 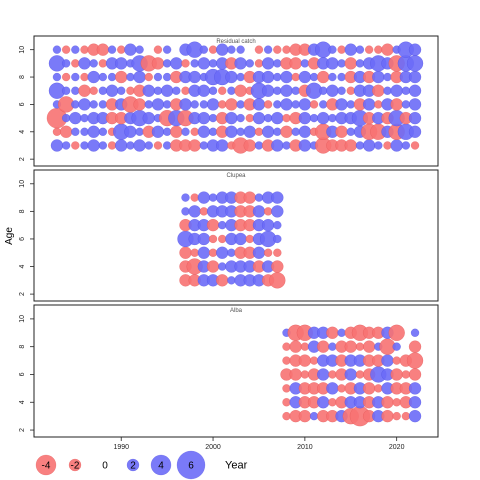 I want to click on legend-label: -4, so click(x=46, y=466).